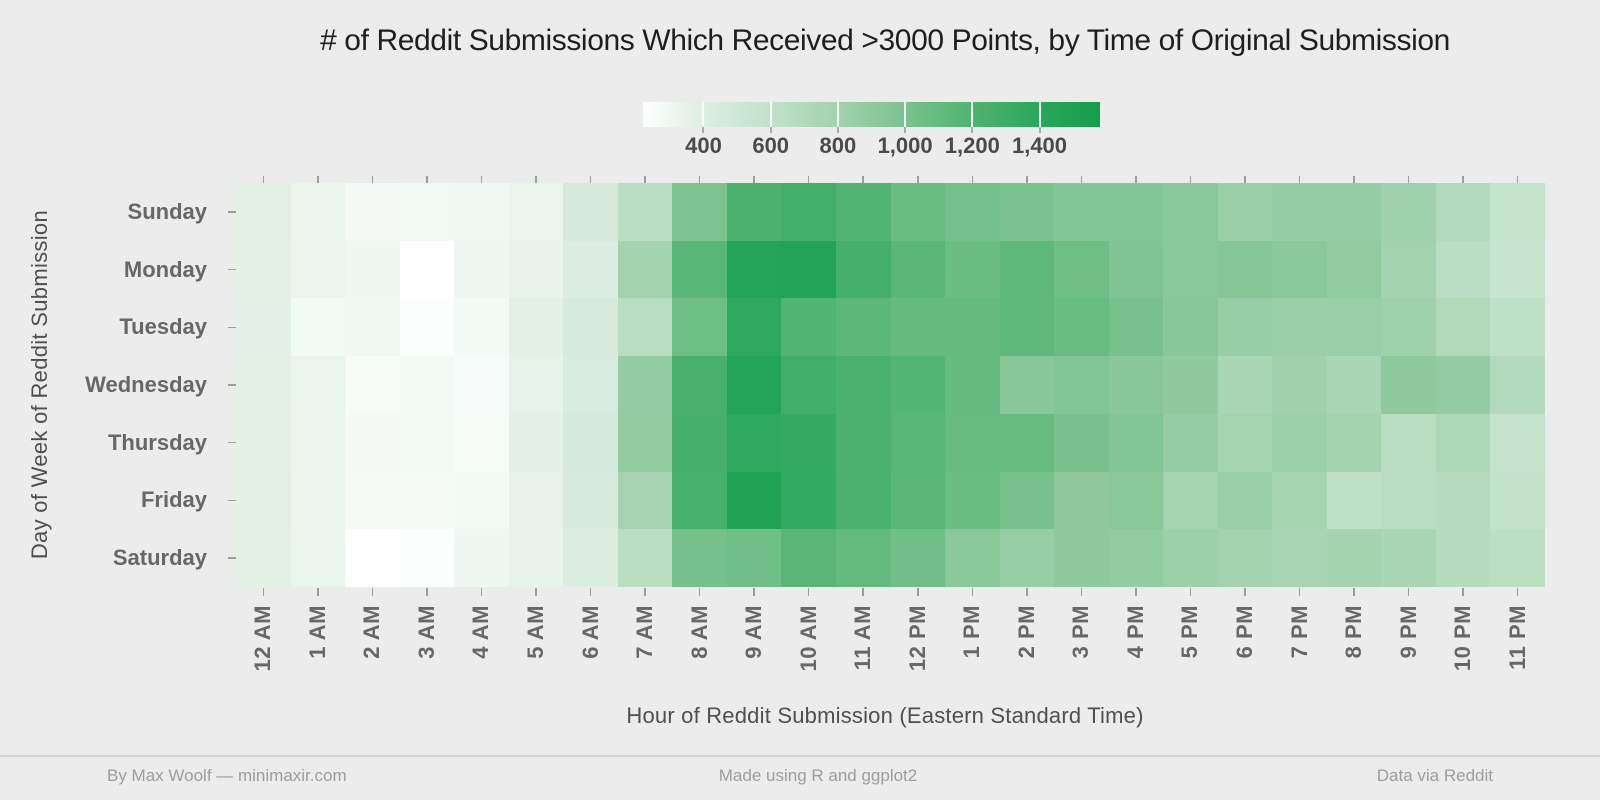 This screenshot has height=800, width=1600. I want to click on y-axis-title: Day of Week of Reddit Submission, so click(39, 385).